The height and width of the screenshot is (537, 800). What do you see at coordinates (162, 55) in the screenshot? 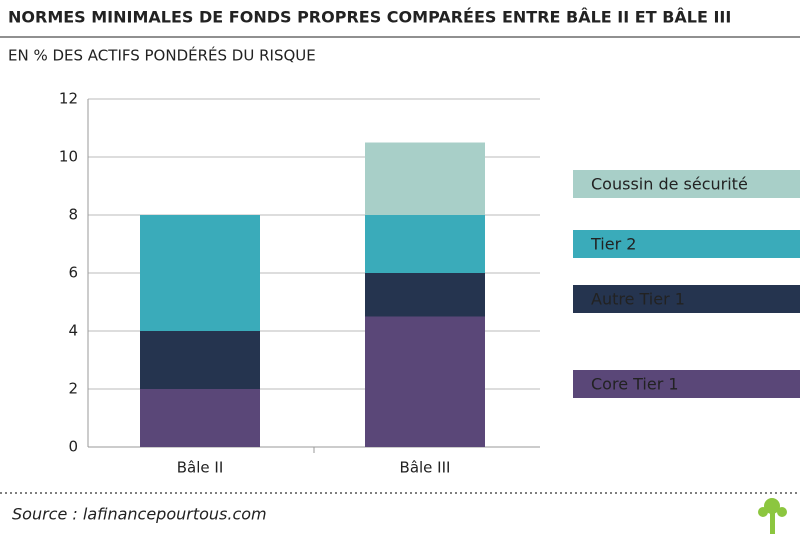
I see `chart-subtitle: EN % DES ACTIFS PONDÉRÉS DU RISQUE` at bounding box center [162, 55].